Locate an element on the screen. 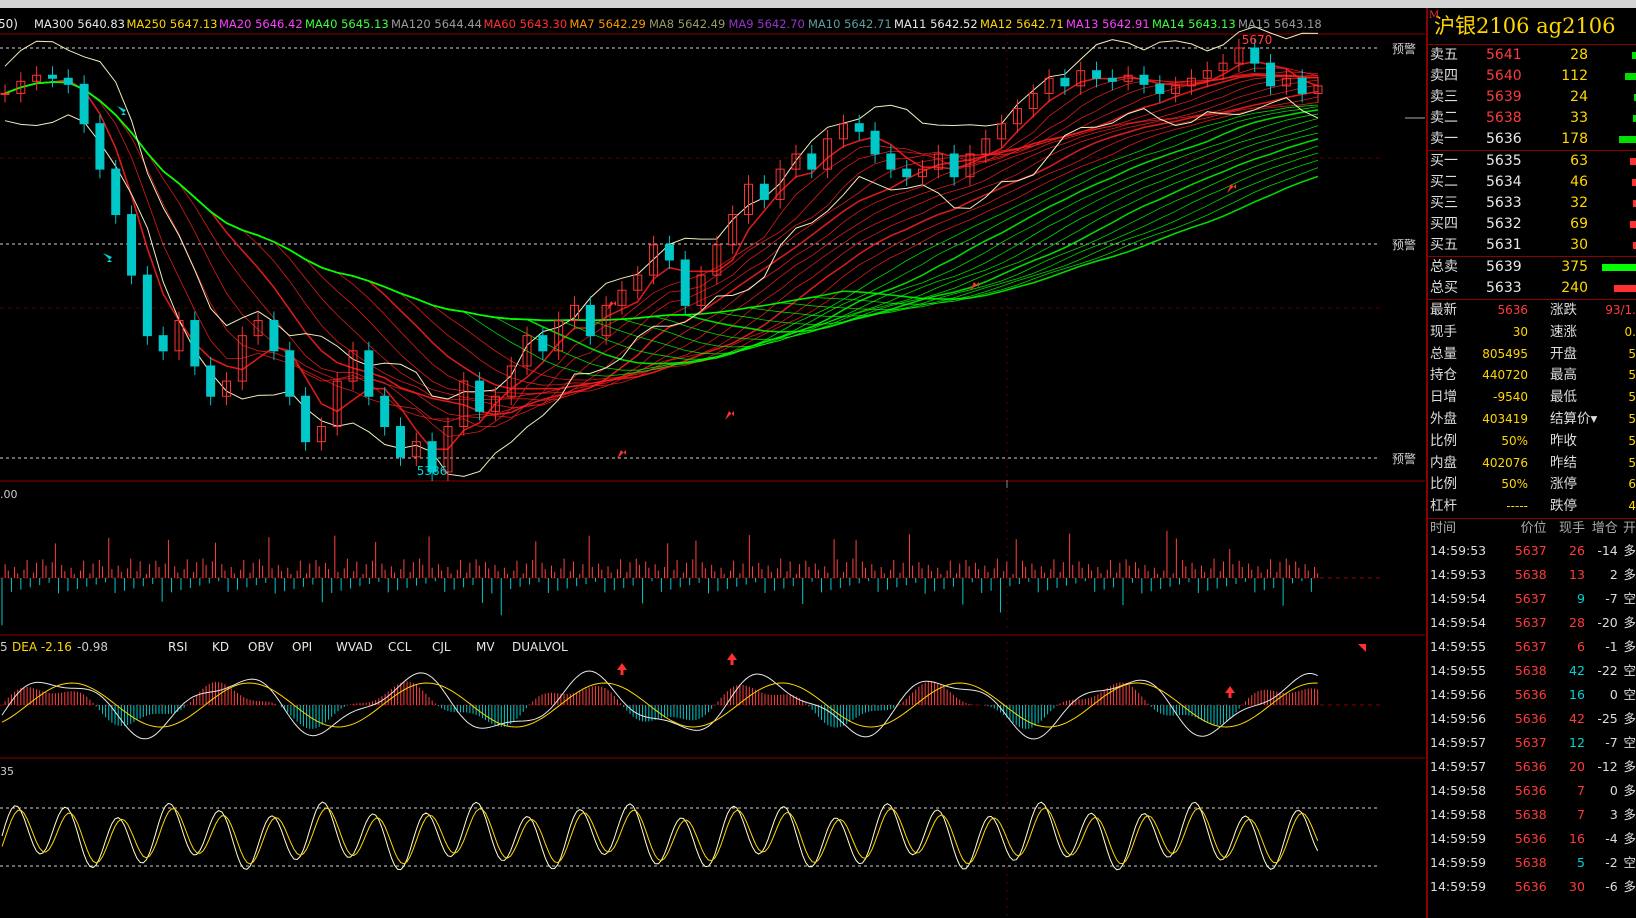  ask-level-row: 卖五 5641 28 is located at coordinates (1532, 55).